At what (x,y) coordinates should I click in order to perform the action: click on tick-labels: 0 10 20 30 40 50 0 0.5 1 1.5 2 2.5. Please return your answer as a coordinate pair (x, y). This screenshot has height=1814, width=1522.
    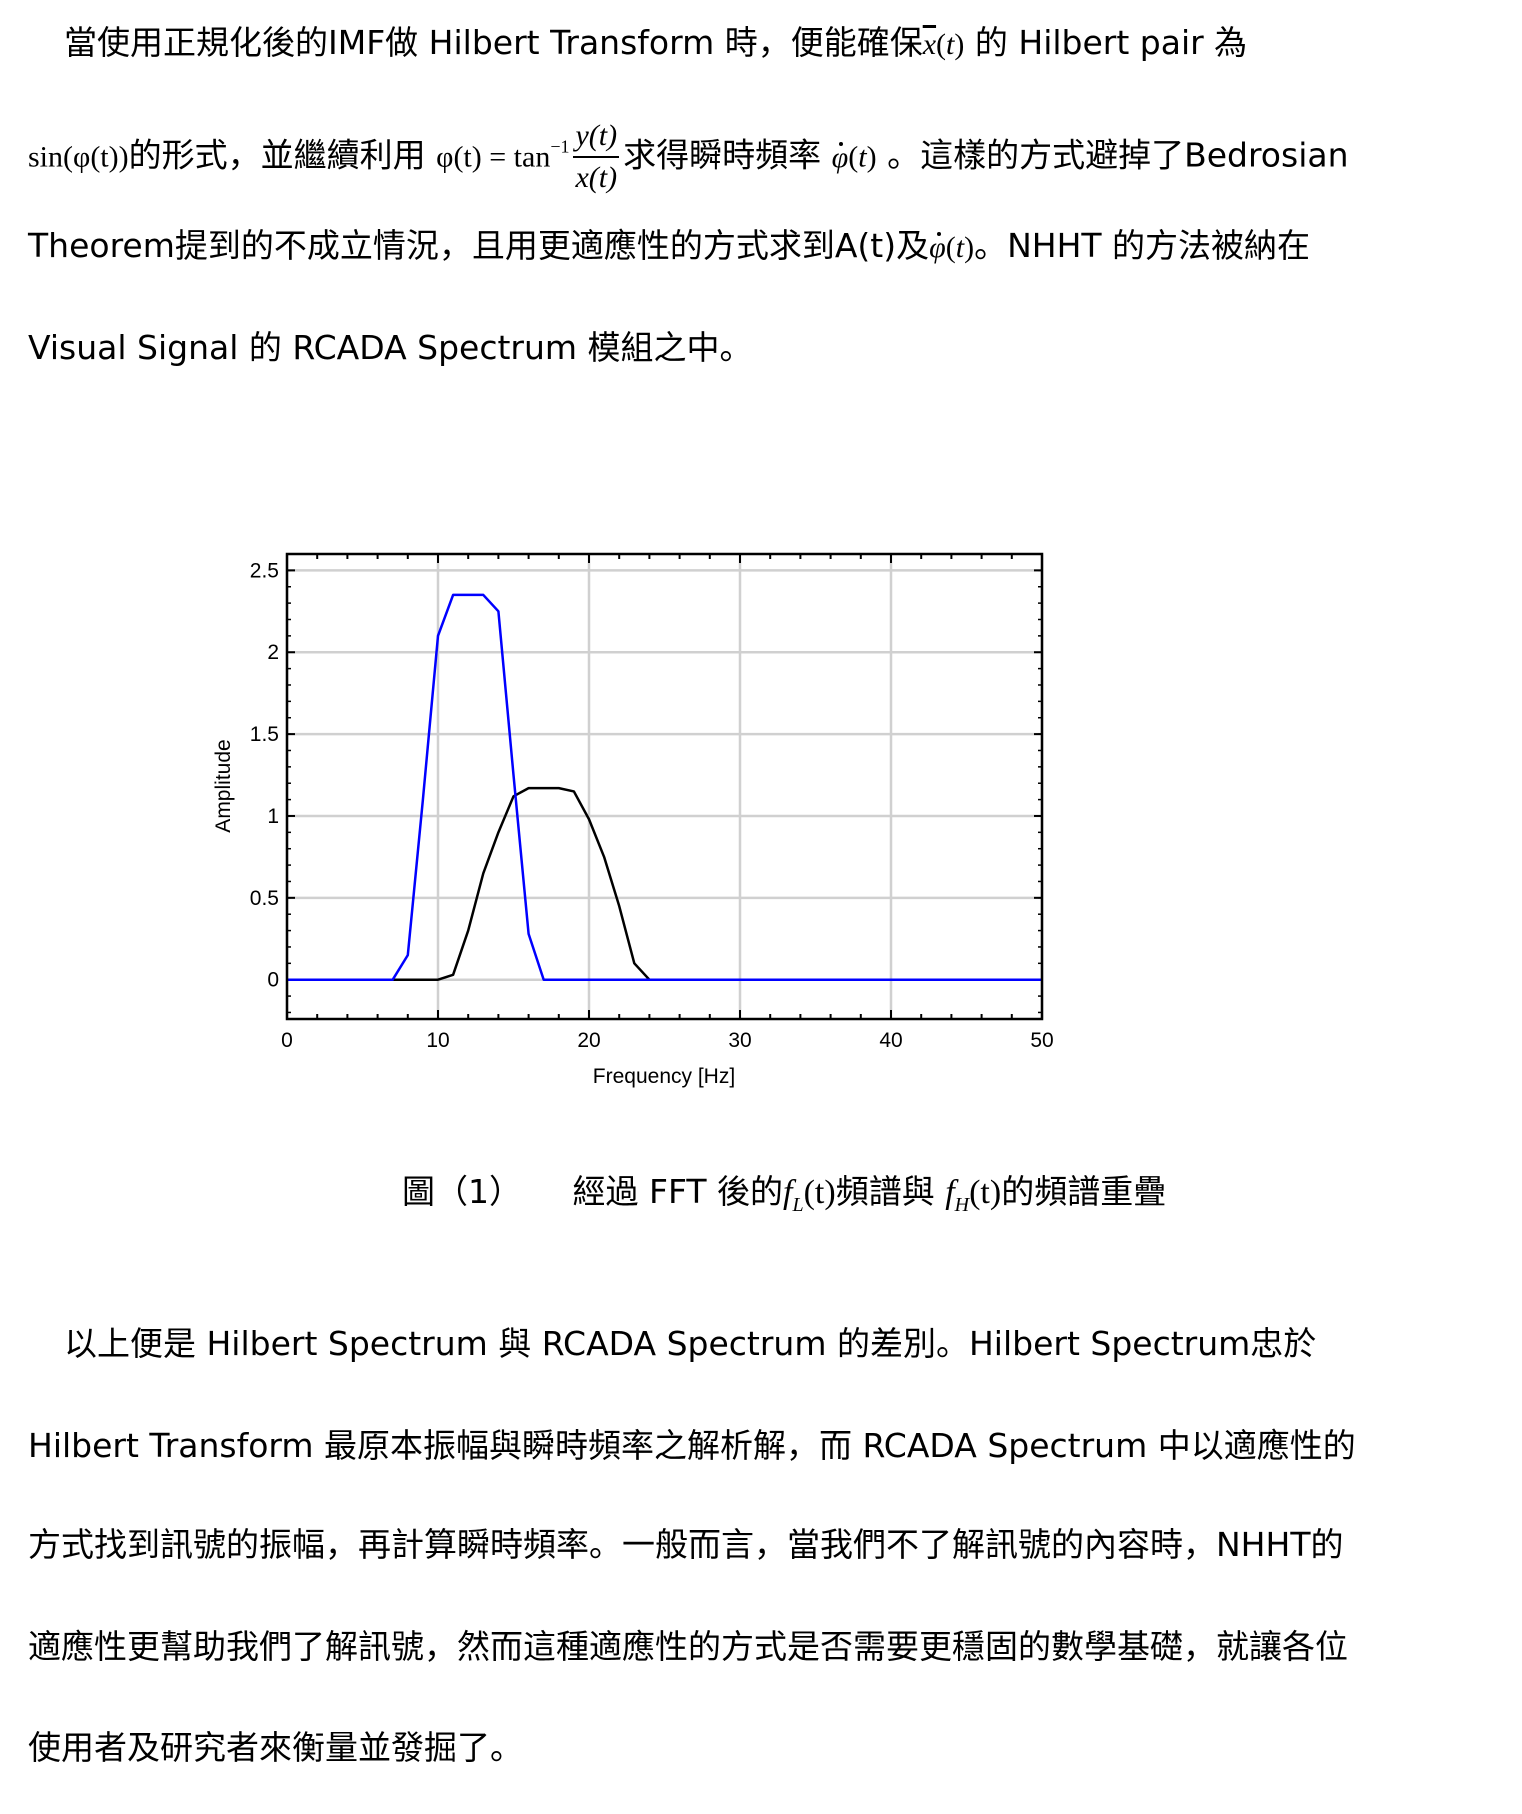
    Looking at the image, I should click on (652, 805).